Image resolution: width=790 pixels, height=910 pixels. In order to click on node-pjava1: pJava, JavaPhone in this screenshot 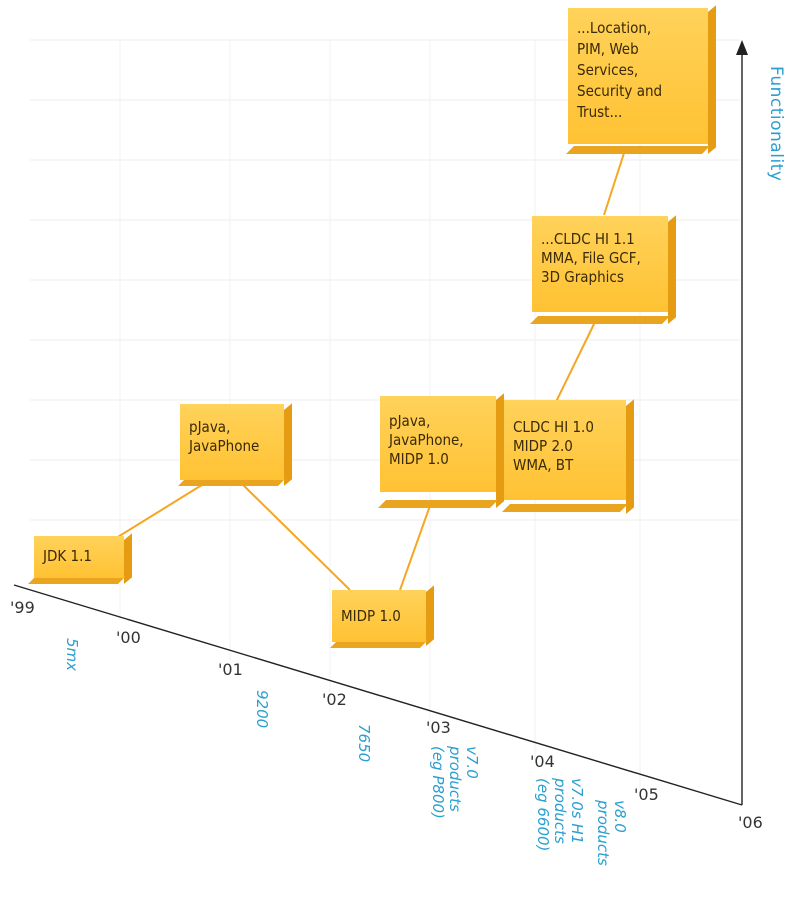, I will do `click(232, 442)`.